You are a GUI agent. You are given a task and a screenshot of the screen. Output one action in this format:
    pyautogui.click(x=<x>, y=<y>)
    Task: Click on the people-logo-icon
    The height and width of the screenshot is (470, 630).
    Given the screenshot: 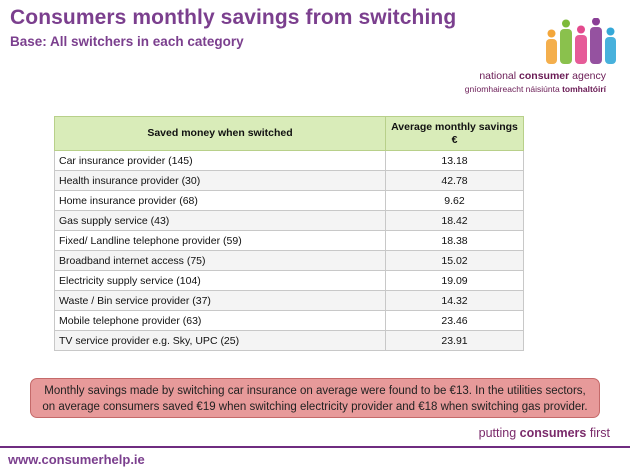 What is the action you would take?
    pyautogui.click(x=581, y=41)
    